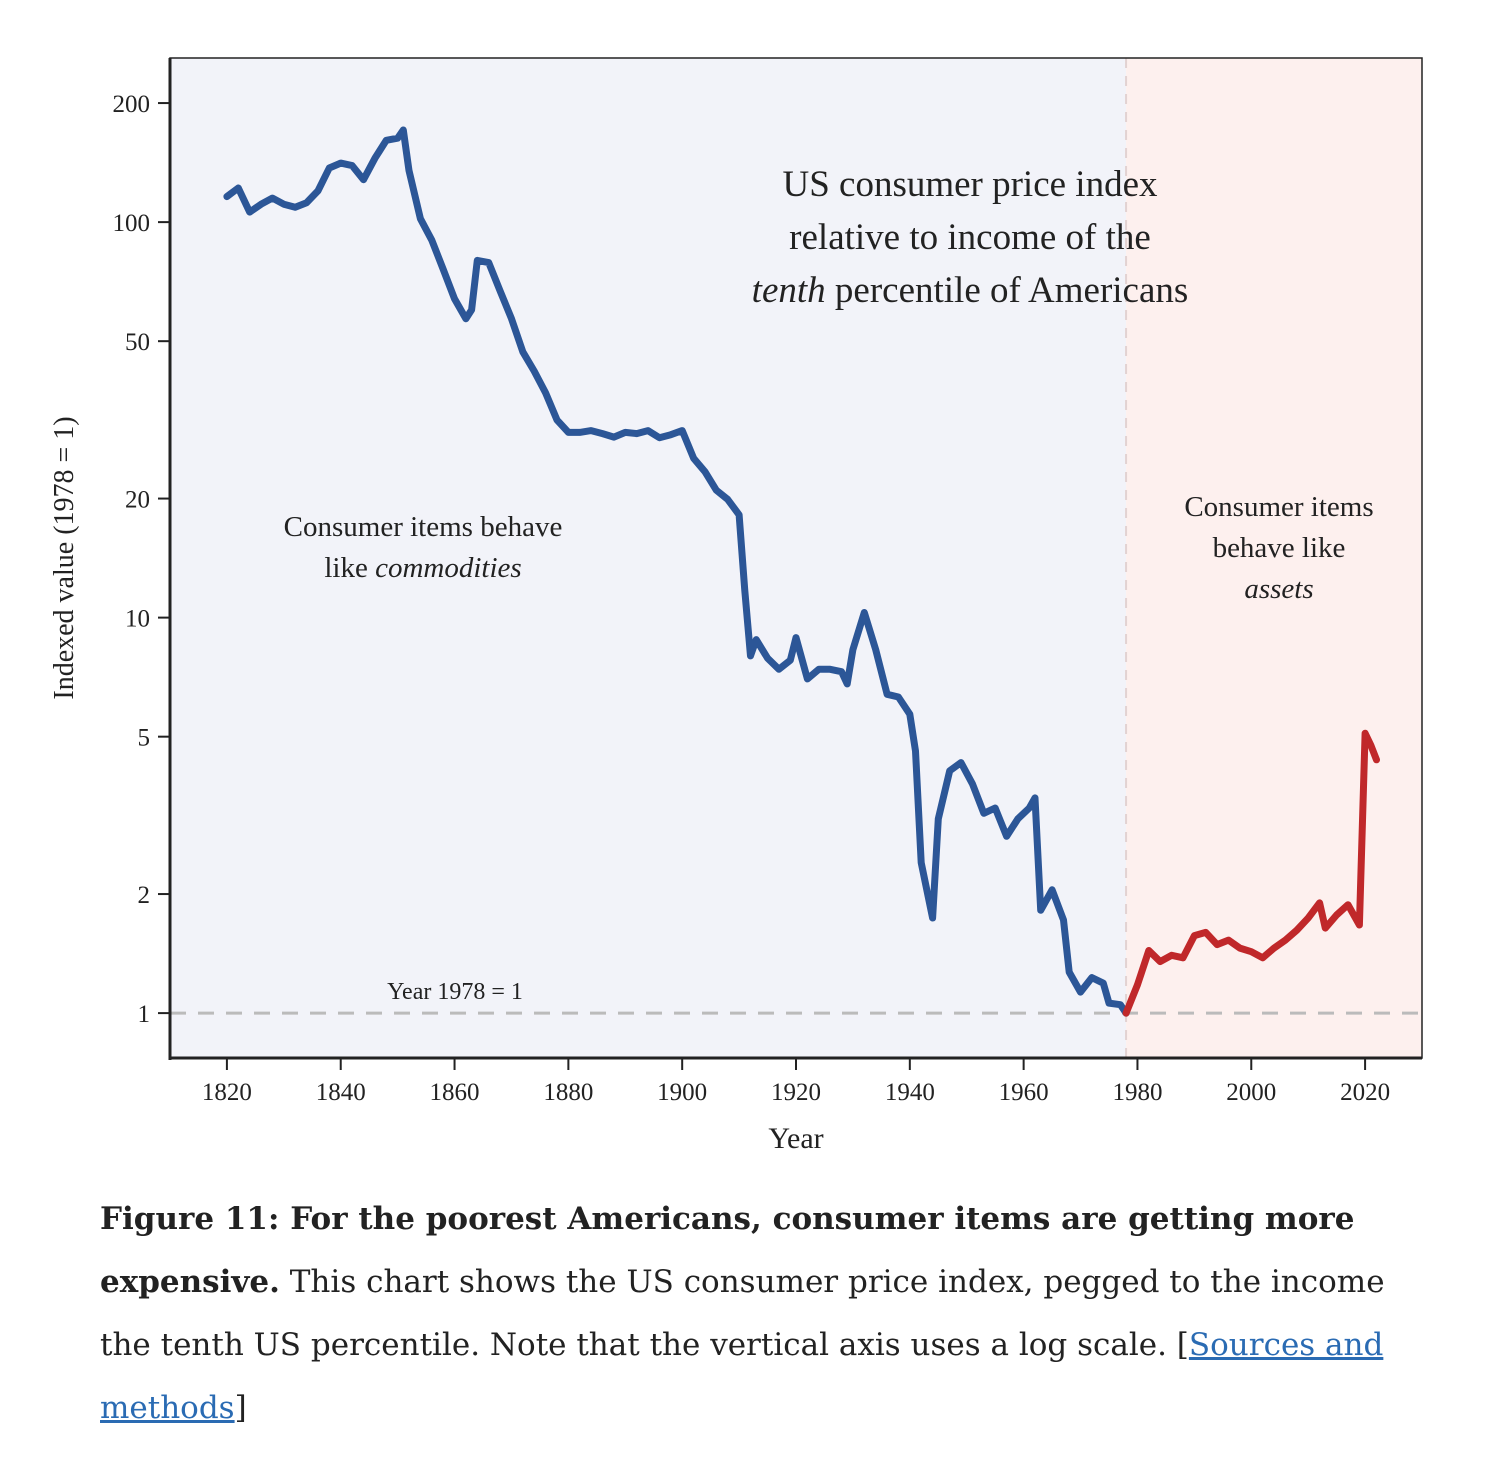 The height and width of the screenshot is (1478, 1490). Describe the element at coordinates (455, 1092) in the screenshot. I see `x-tick-label: 1860` at that location.